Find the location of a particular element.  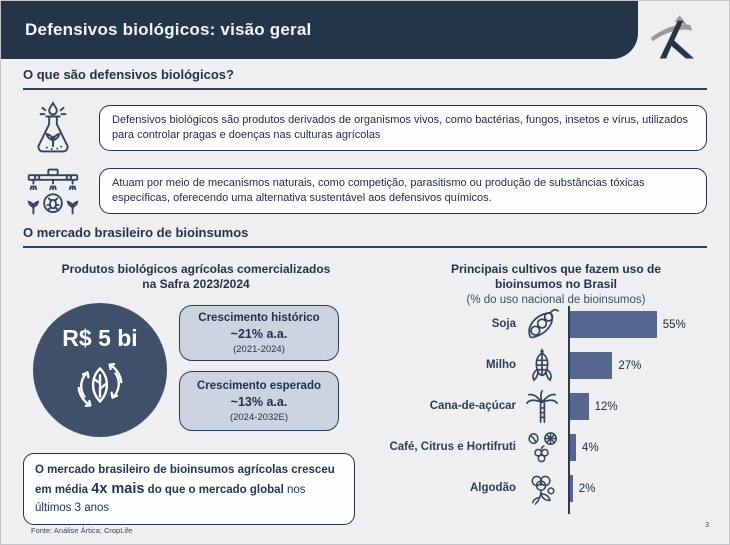

growth-period: (2021-2024) is located at coordinates (259, 349).